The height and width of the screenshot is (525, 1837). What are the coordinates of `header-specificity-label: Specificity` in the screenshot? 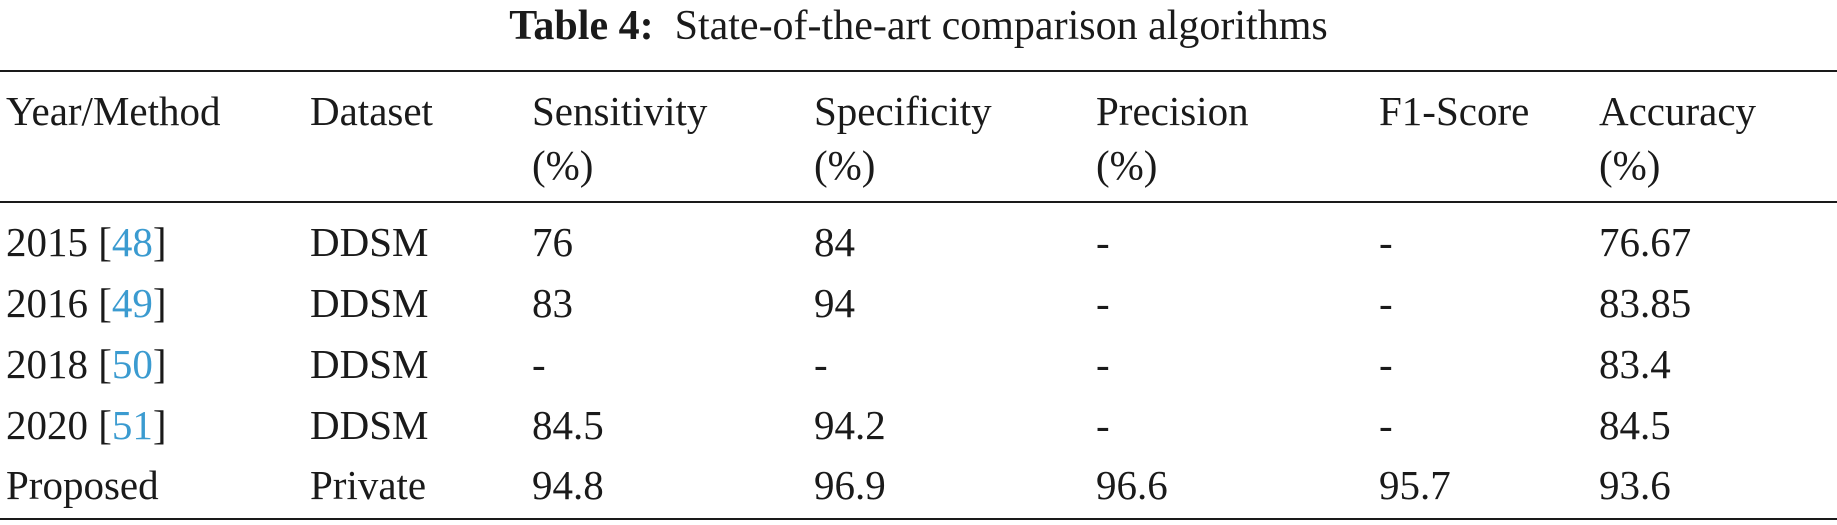 It's located at (903, 111).